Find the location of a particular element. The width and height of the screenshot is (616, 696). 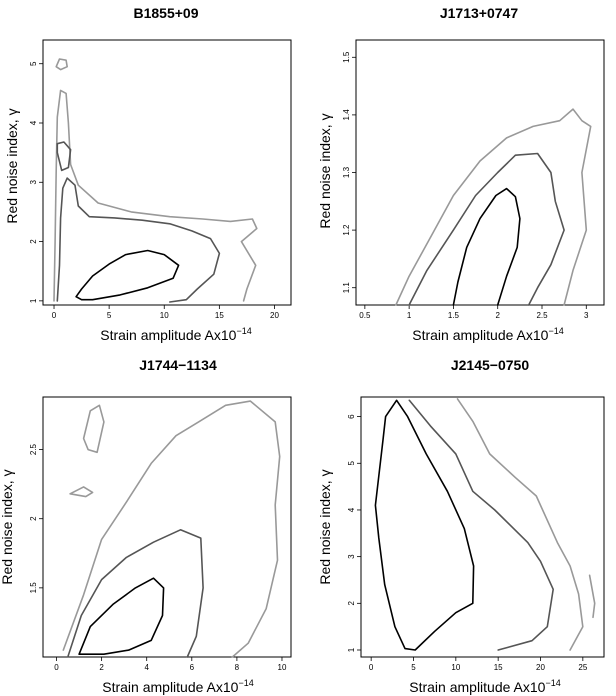

panel-2-xlabel: Strain amplitude Ax10−14 is located at coordinates (487, 334).